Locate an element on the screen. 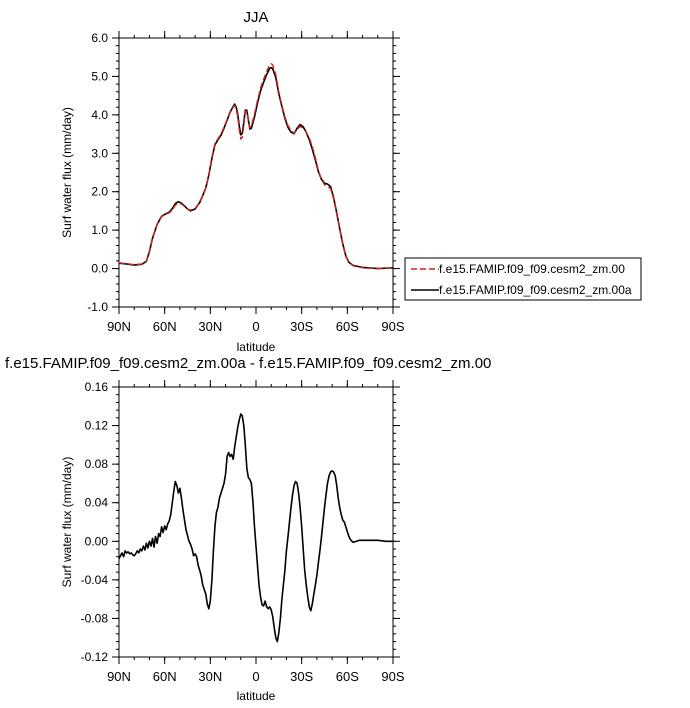 This screenshot has width=690, height=708. y-tick-label: 5.0 is located at coordinates (99, 76).